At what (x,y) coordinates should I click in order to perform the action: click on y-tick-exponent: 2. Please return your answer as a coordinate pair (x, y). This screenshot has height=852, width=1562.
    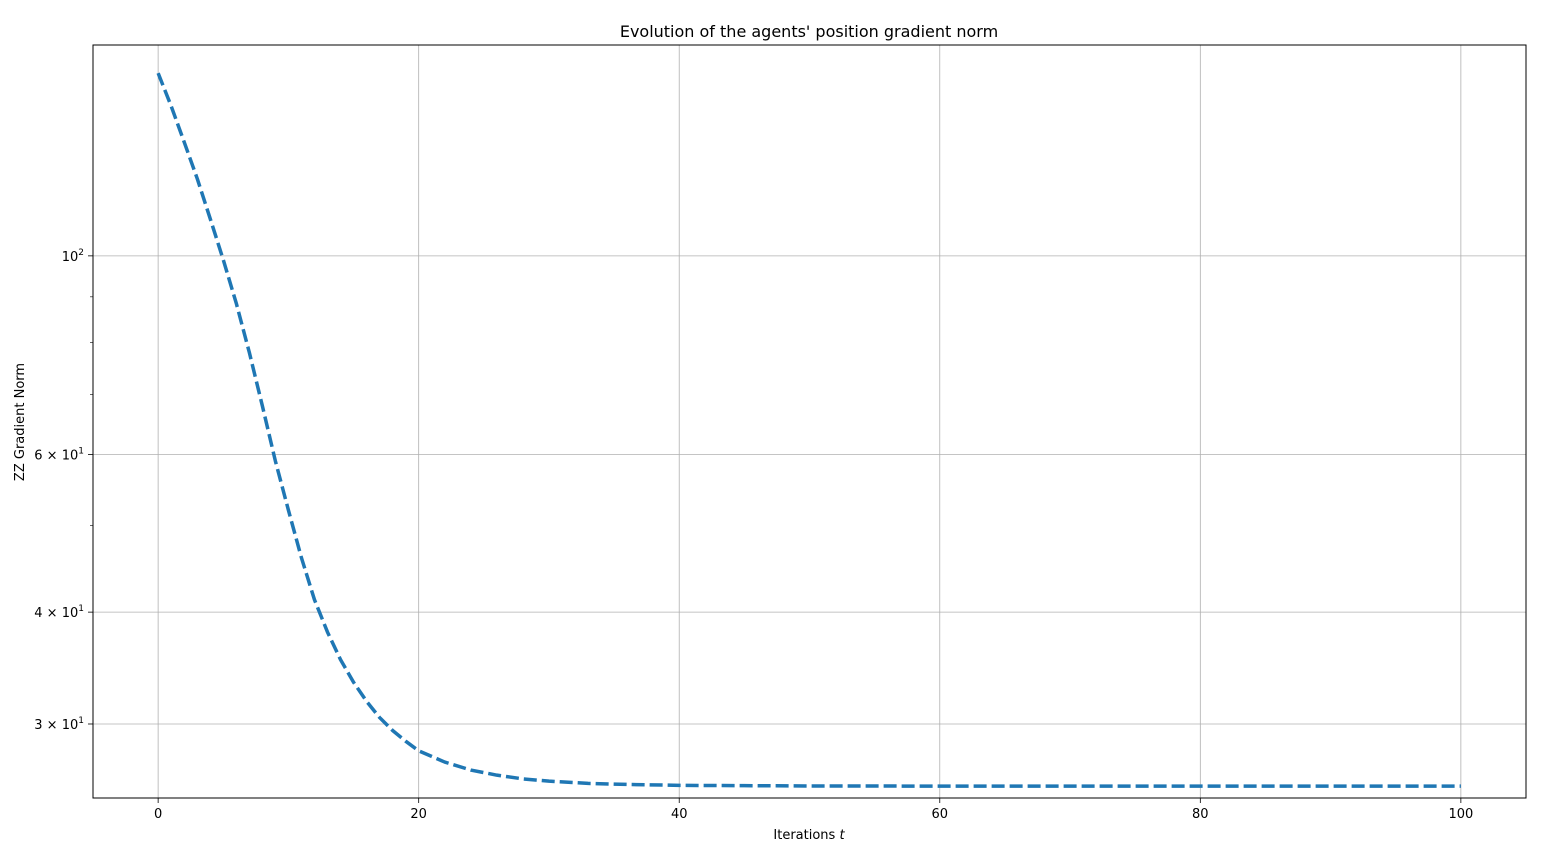
    Looking at the image, I should click on (81, 253).